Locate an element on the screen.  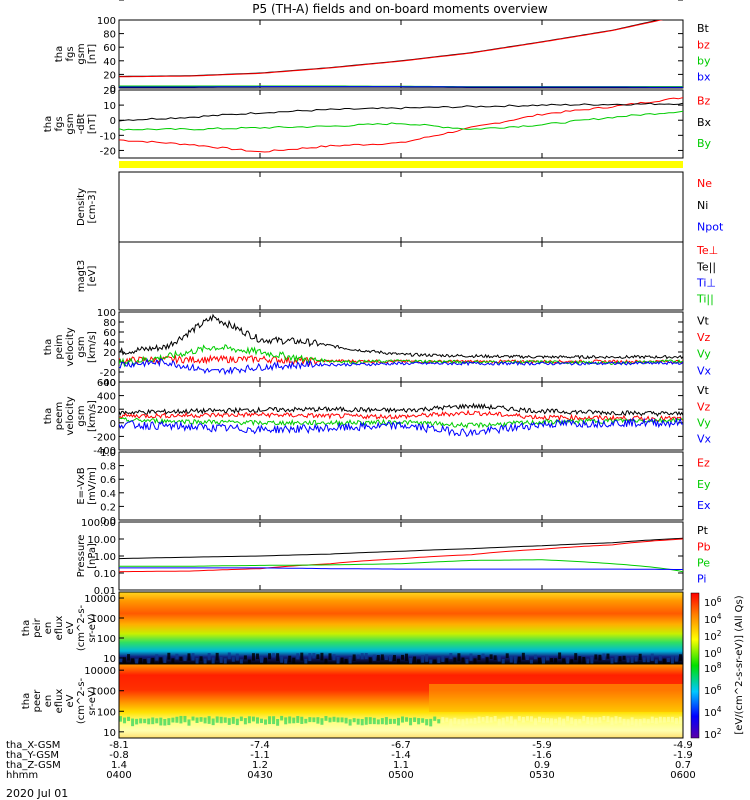
legend-entry-Ti⊥: Ti⊥ is located at coordinates (706, 282).